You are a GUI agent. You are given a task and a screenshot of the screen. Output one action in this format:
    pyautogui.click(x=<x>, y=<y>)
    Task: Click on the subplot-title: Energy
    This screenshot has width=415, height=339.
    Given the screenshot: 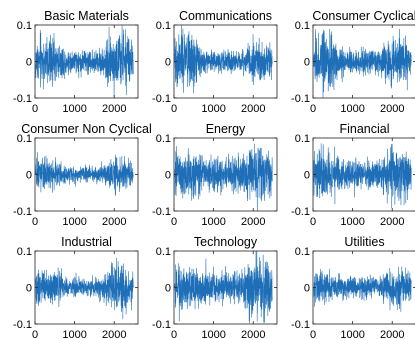 What is the action you would take?
    pyautogui.click(x=226, y=129)
    